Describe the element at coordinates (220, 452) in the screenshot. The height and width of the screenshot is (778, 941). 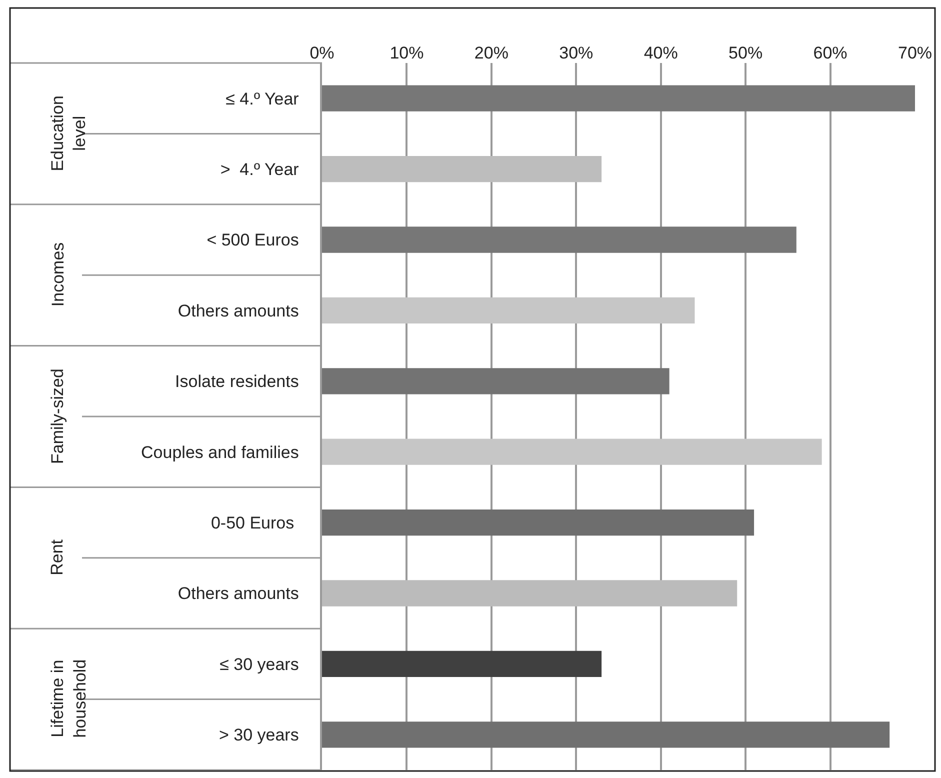
I see `y-tick-label: Couples and families` at that location.